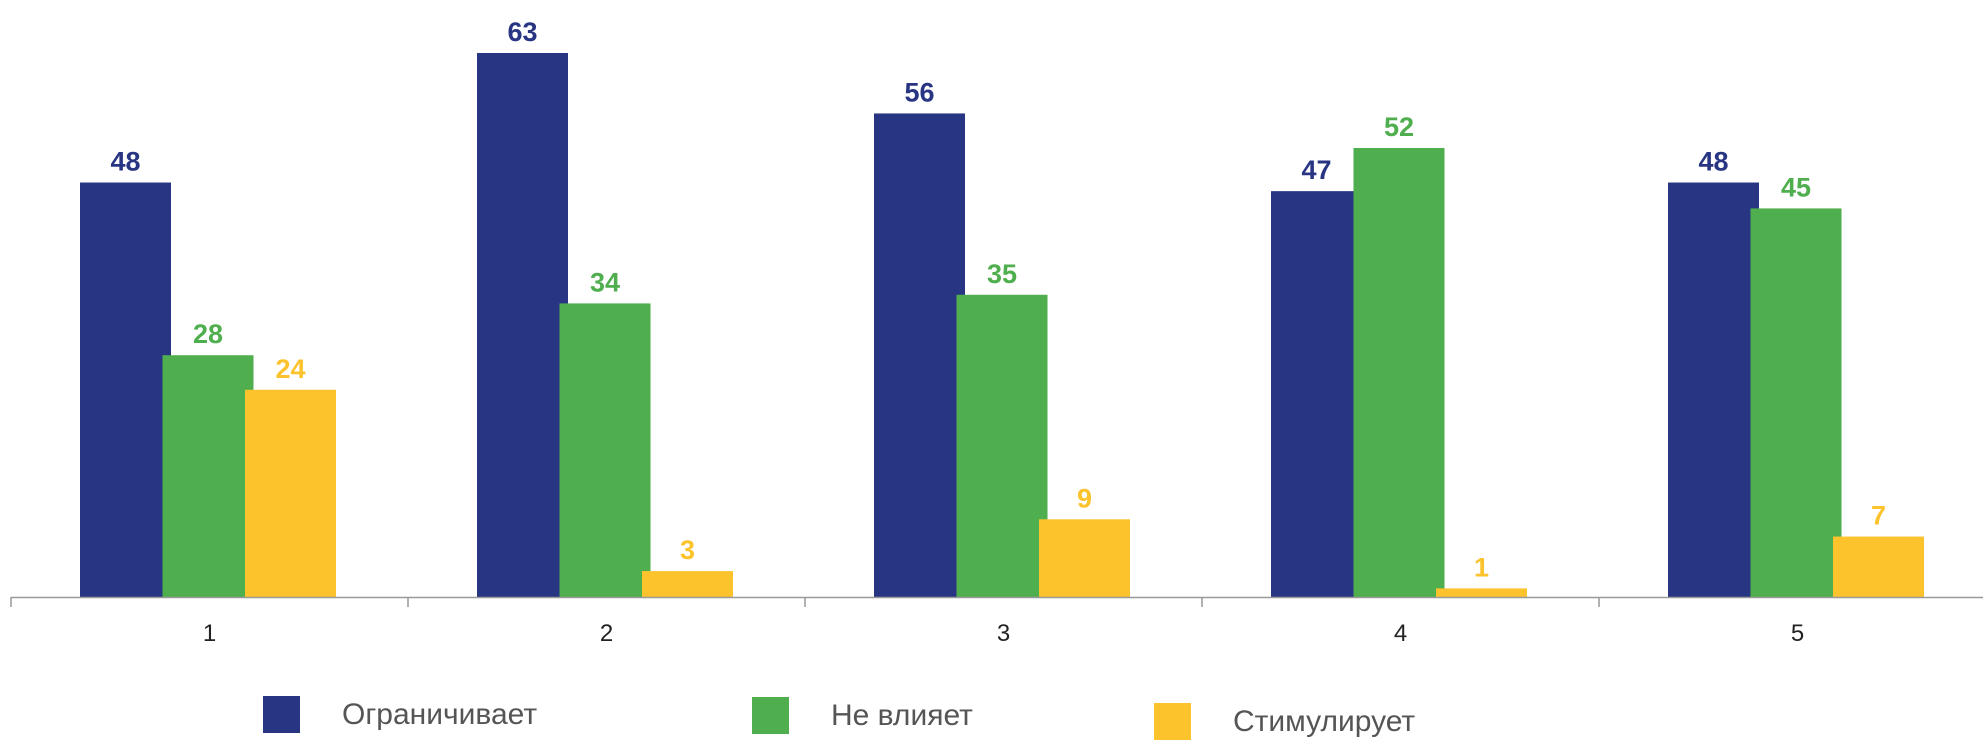  I want to click on data-label-0-5: 48, so click(1713, 162).